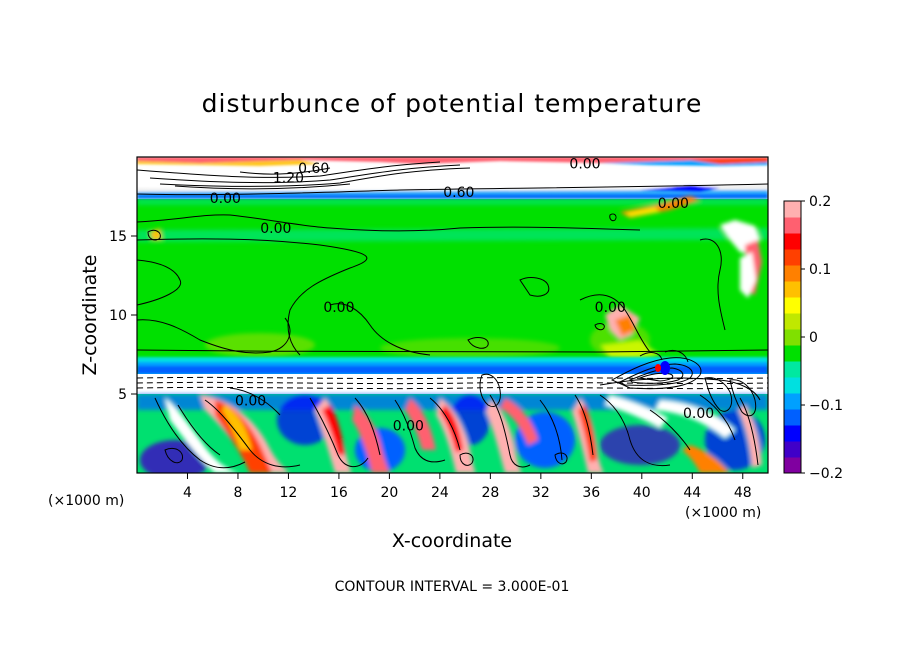 The height and width of the screenshot is (654, 904). What do you see at coordinates (452, 384) in the screenshot?
I see `white-dashed-band` at bounding box center [452, 384].